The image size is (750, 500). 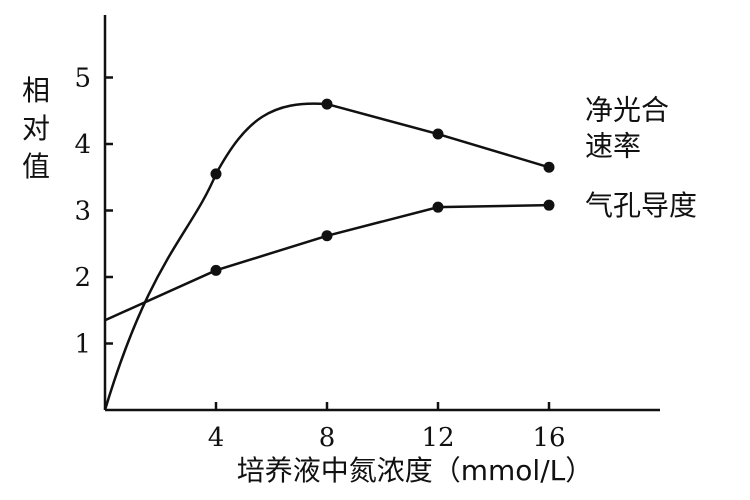 I want to click on x-tick-label: 12, so click(x=437, y=438).